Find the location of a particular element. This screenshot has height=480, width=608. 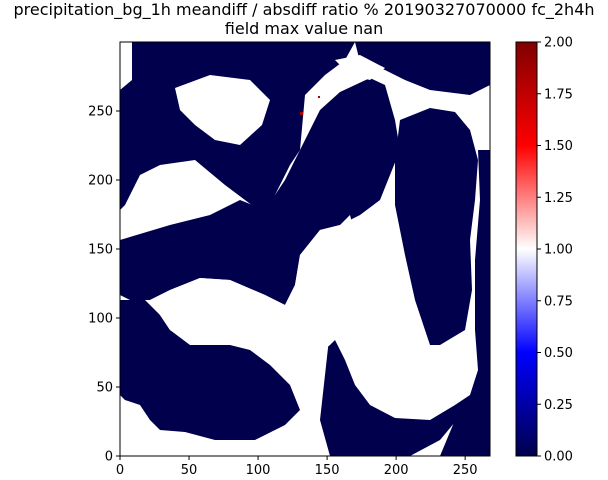

y-tick-label: 50 is located at coordinates (104, 388).